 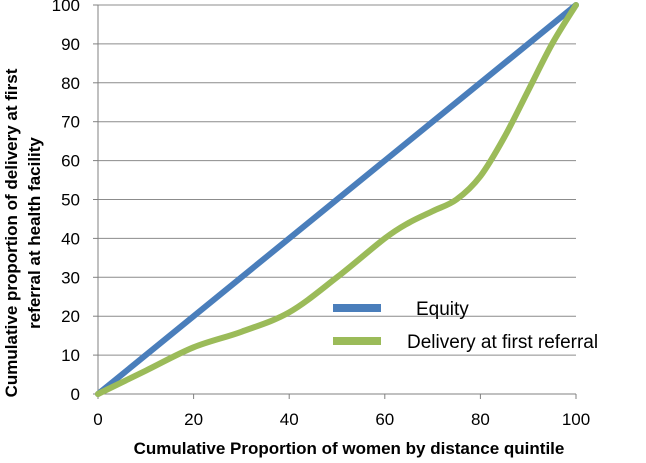 What do you see at coordinates (70, 161) in the screenshot?
I see `y-tick-label-60: 60` at bounding box center [70, 161].